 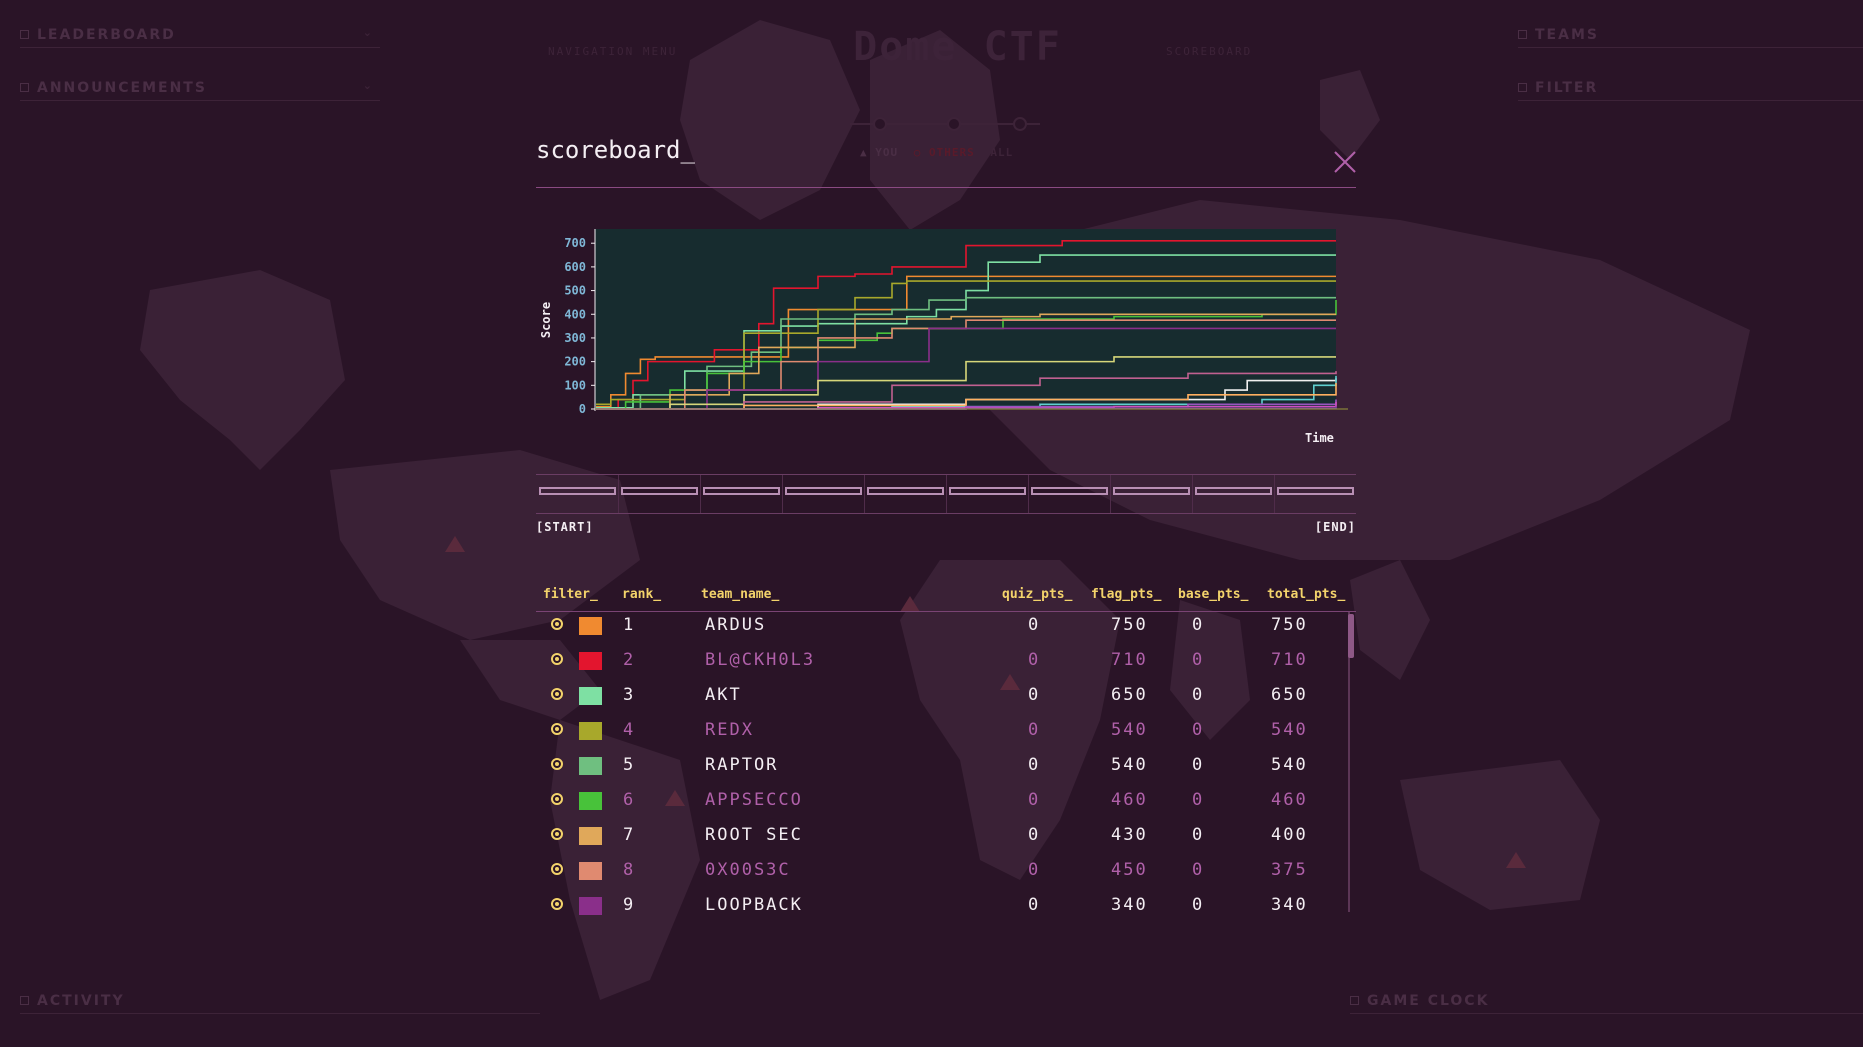 What do you see at coordinates (940, 695) in the screenshot?
I see `table-row: 3 AKT 0 650 0 650` at bounding box center [940, 695].